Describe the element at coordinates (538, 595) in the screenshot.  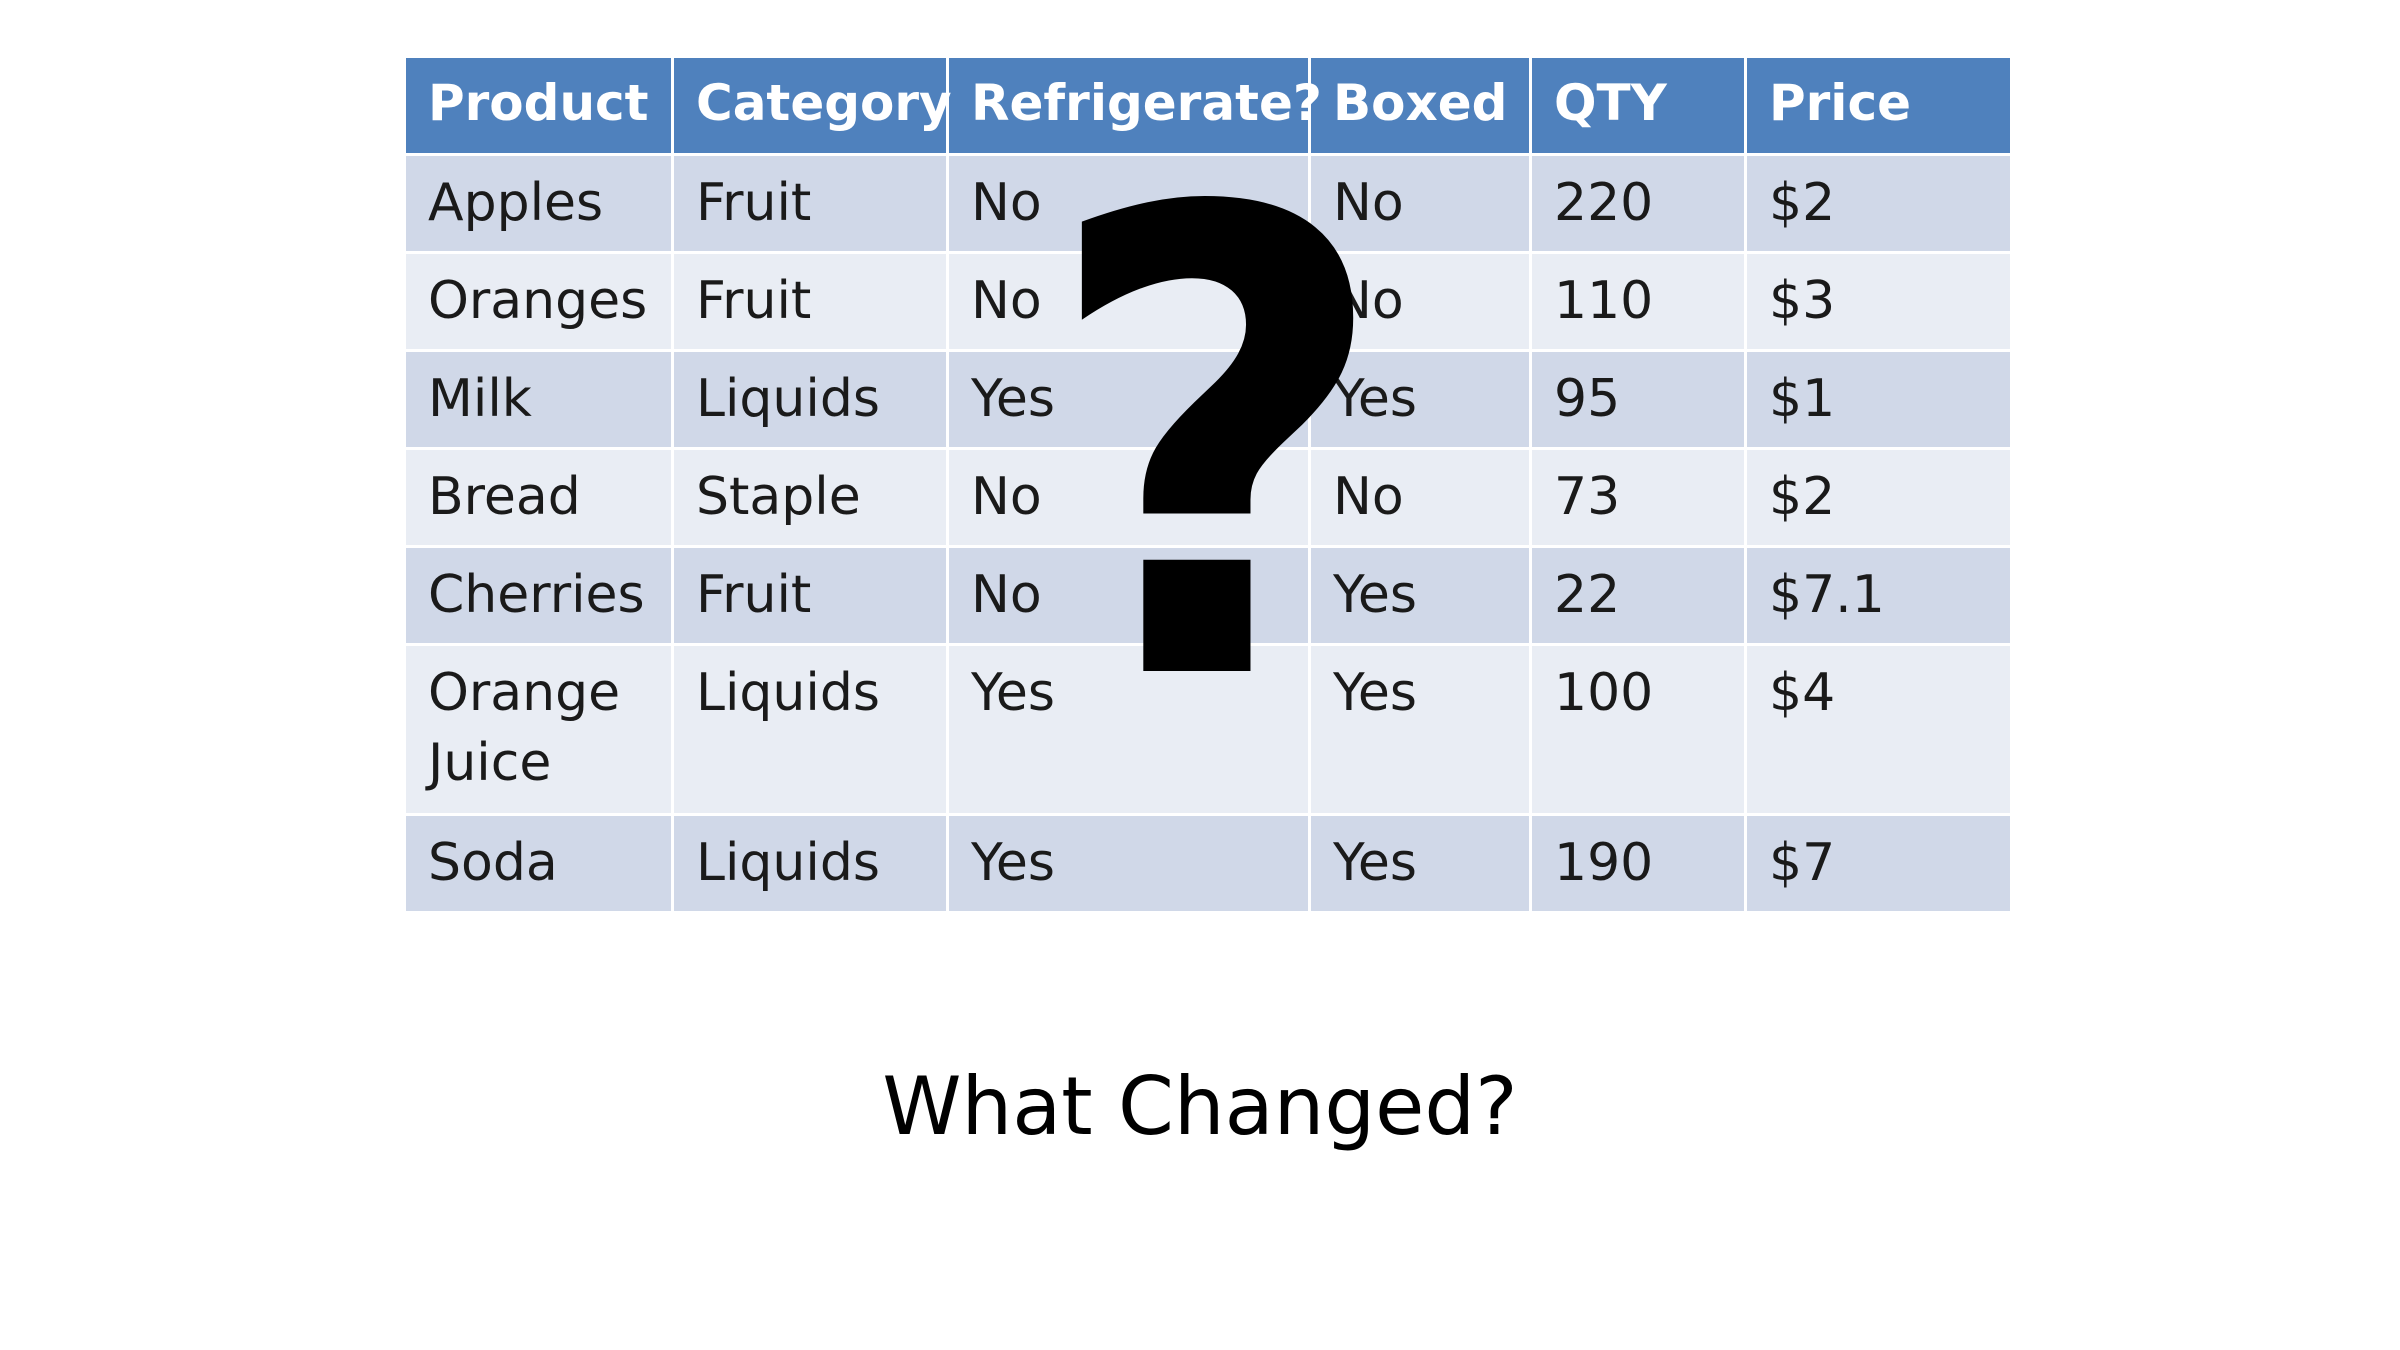
I see `cell-product: Cherries` at that location.